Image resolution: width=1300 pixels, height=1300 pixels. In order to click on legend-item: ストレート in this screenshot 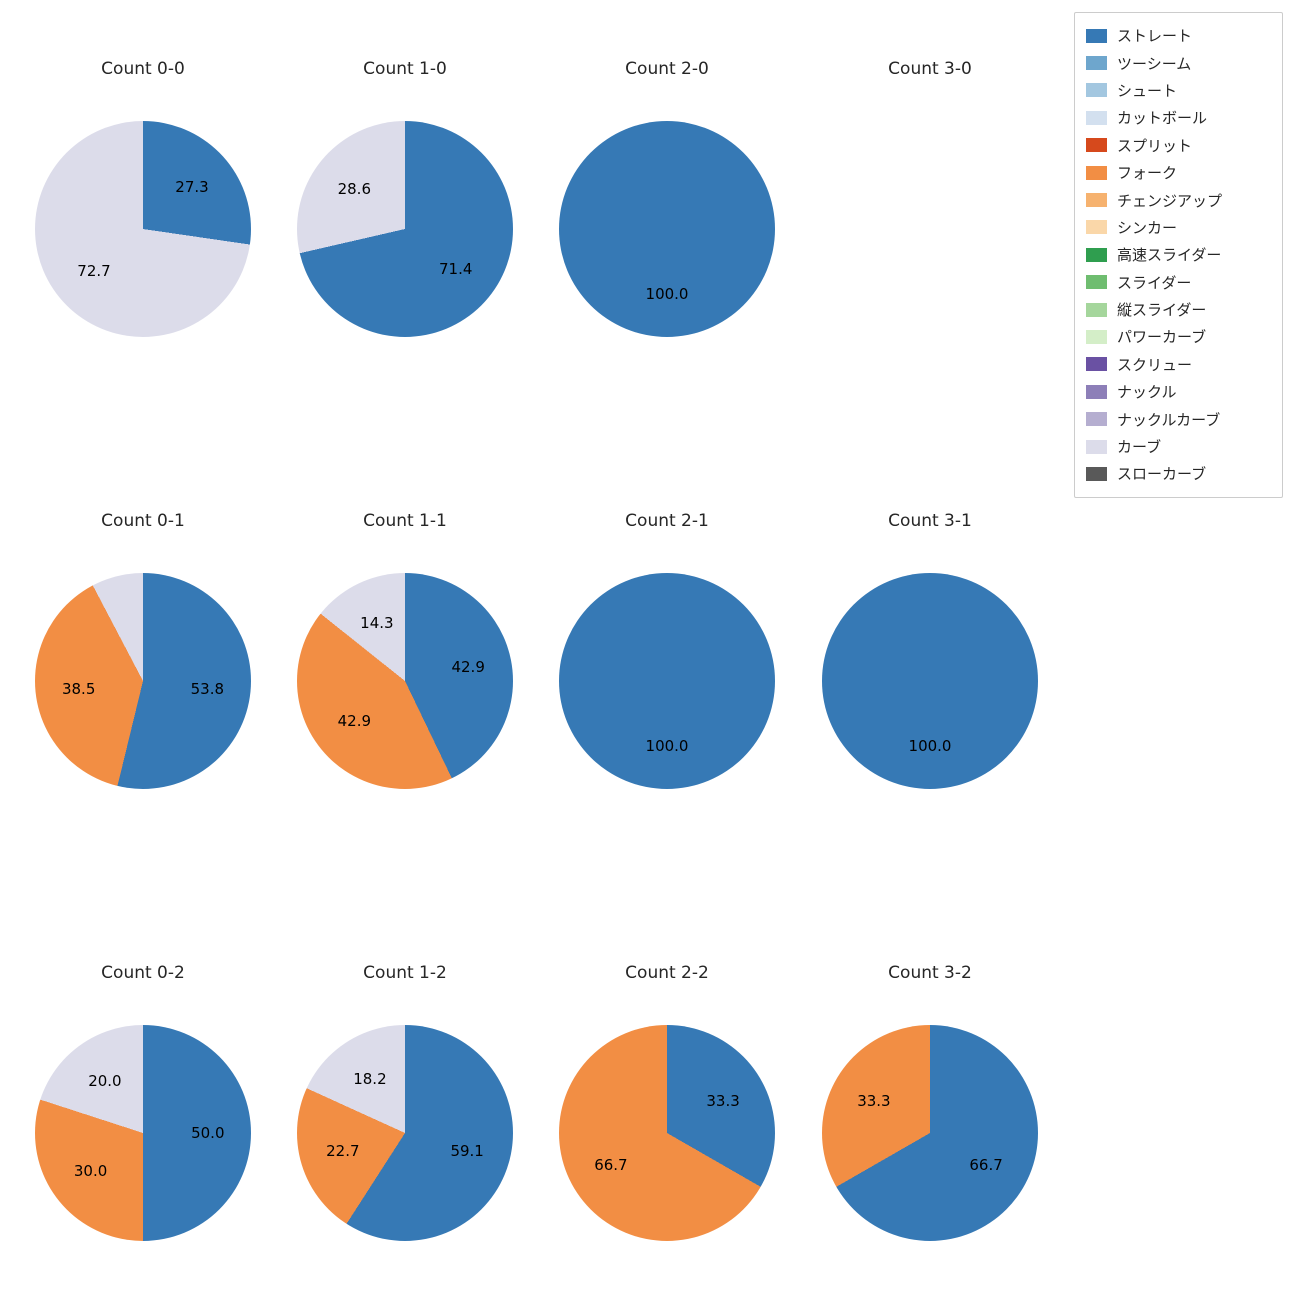, I will do `click(1178, 35)`.